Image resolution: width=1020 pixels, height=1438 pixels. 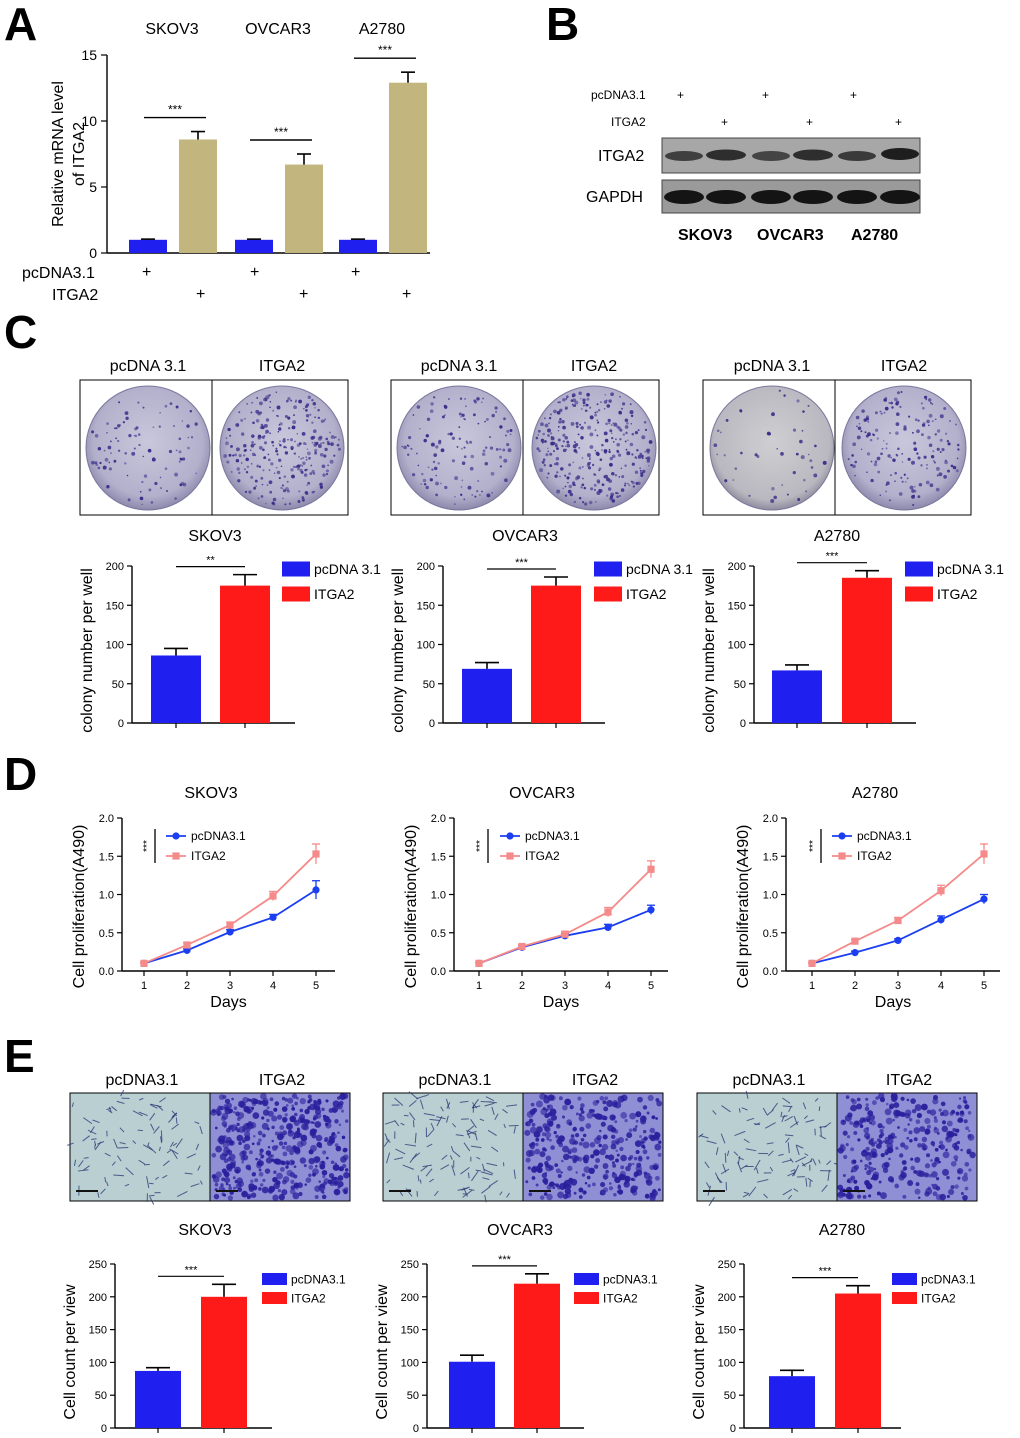 What do you see at coordinates (948, 1279) in the screenshot?
I see `legend-label: pcDNA3.1` at bounding box center [948, 1279].